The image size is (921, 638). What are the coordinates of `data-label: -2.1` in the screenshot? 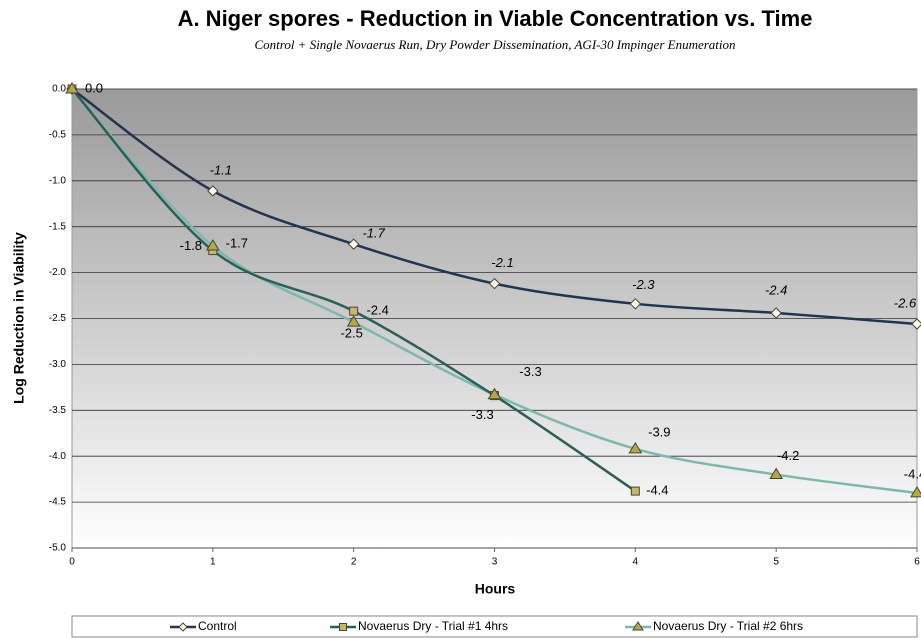 It's located at (502, 262).